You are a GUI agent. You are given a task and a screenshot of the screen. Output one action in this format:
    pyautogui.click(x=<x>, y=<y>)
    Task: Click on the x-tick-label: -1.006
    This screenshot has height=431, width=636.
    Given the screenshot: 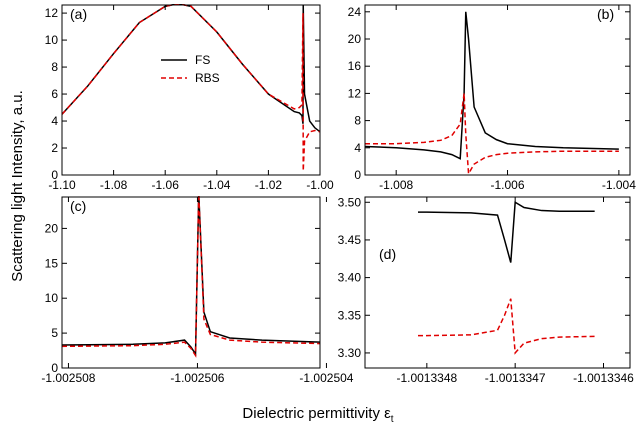 What is the action you would take?
    pyautogui.click(x=508, y=185)
    